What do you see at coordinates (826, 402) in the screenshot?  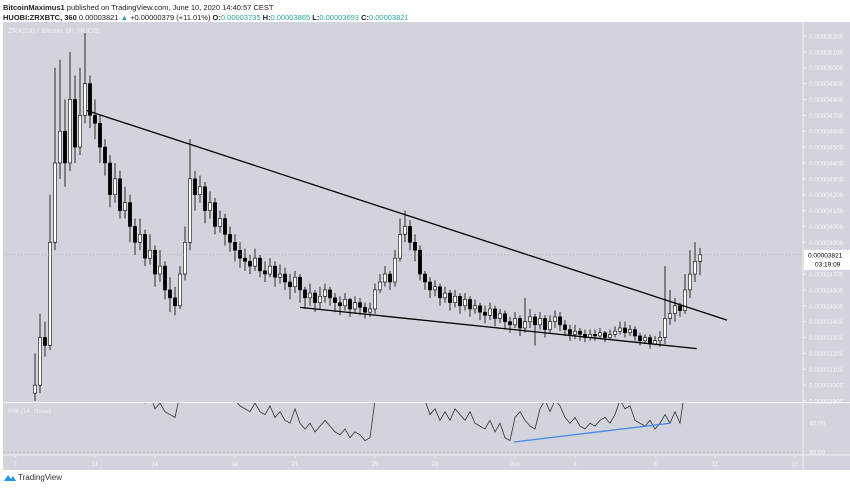 I see `y-tick-label: 0.00002900` at bounding box center [826, 402].